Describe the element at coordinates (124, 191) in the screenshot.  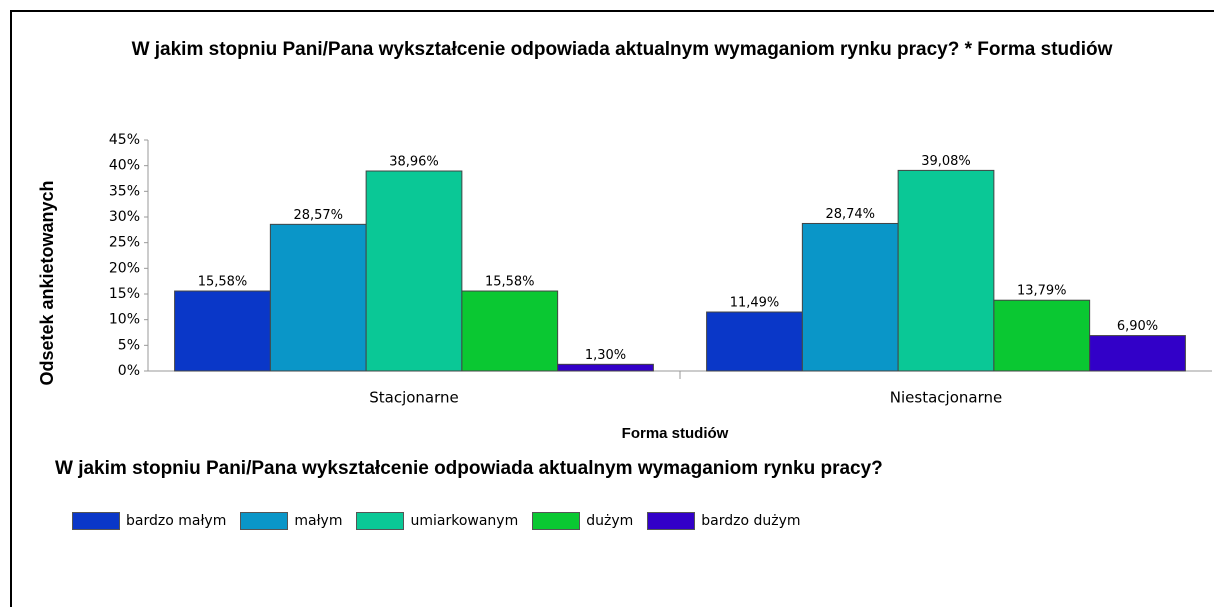
I see `y-tick-label: 35%` at that location.